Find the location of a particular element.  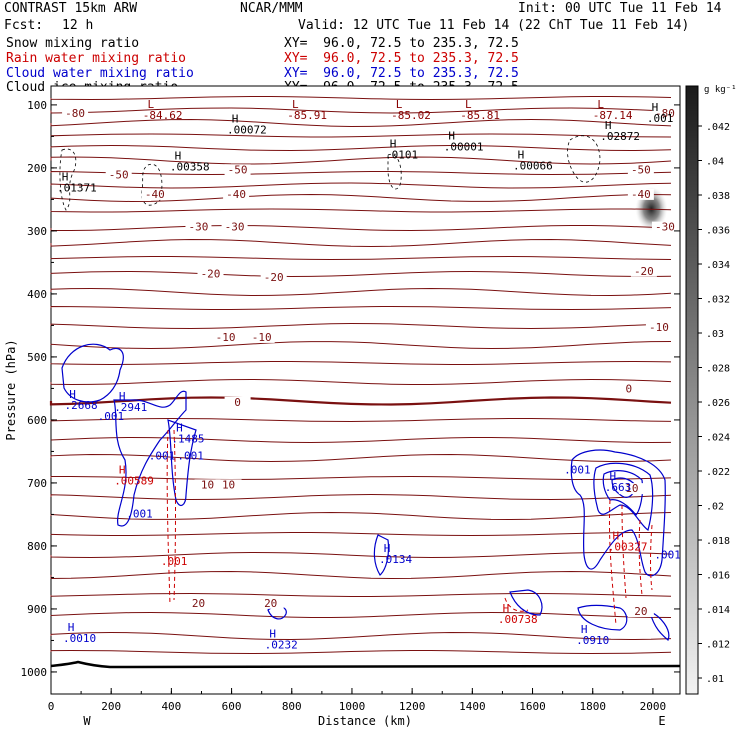

extremum-value: .2668 is located at coordinates (81, 405).